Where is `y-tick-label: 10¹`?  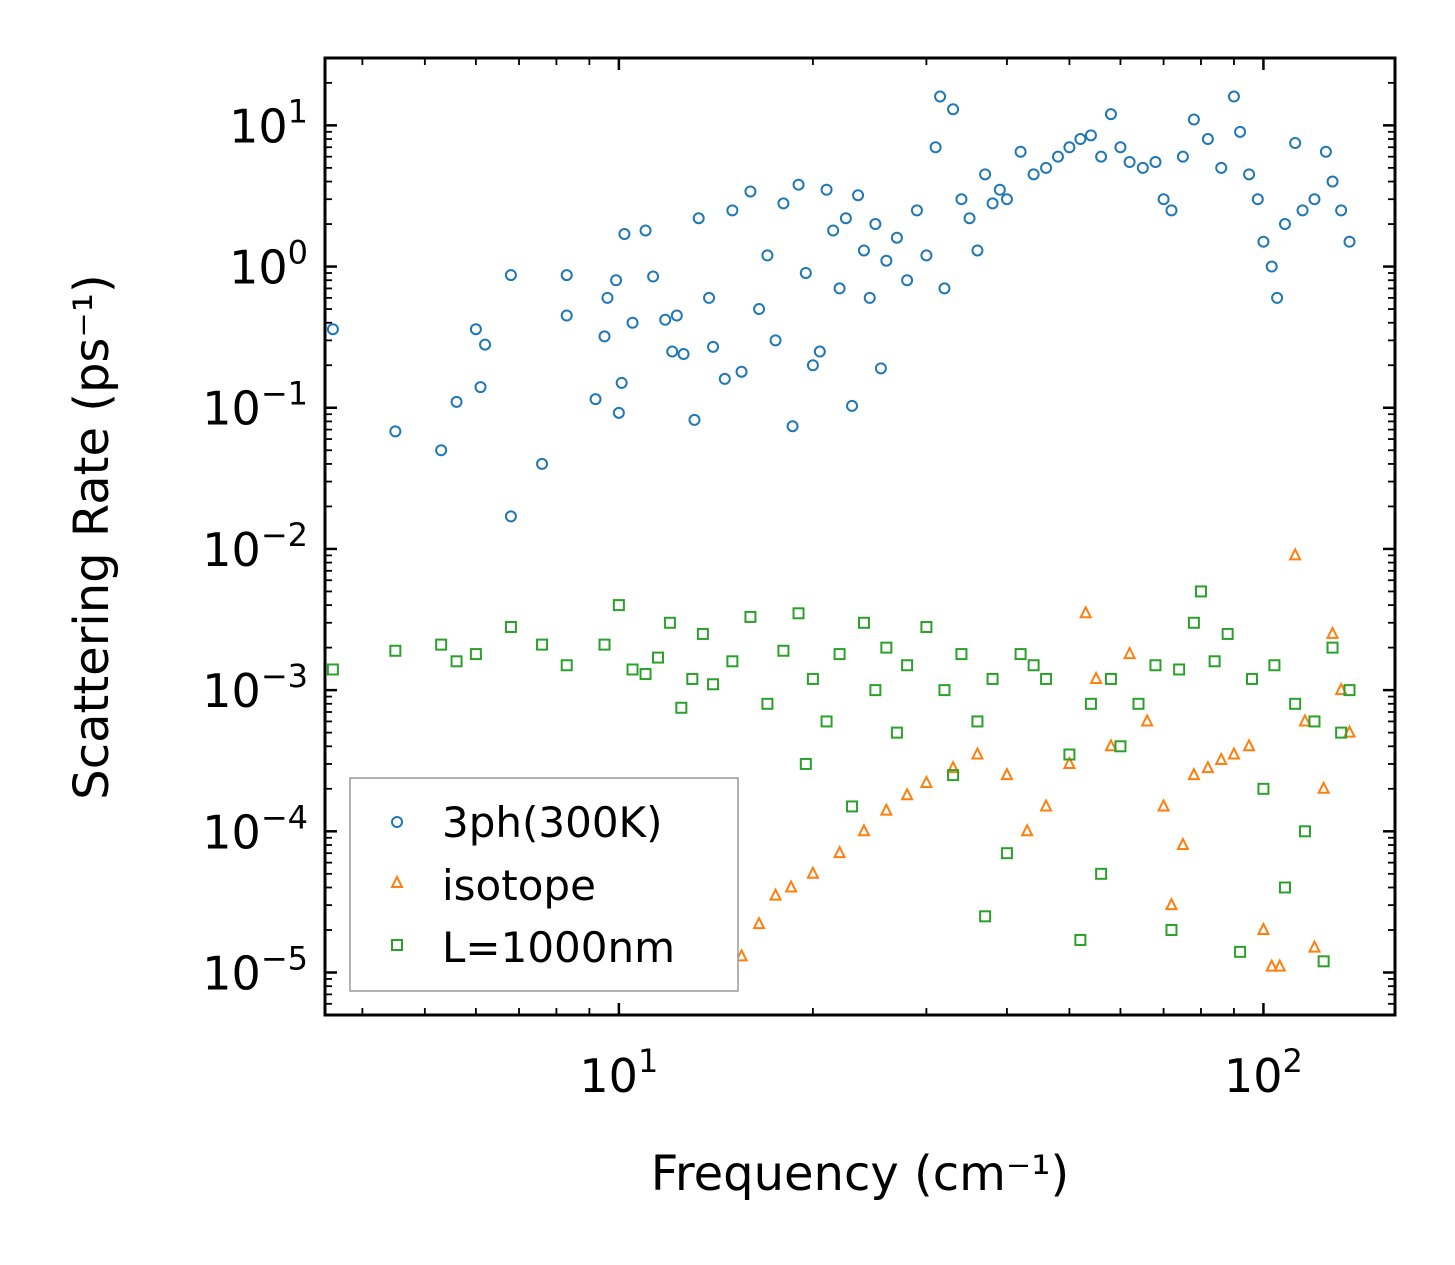
y-tick-label: 10¹ is located at coordinates (268, 122).